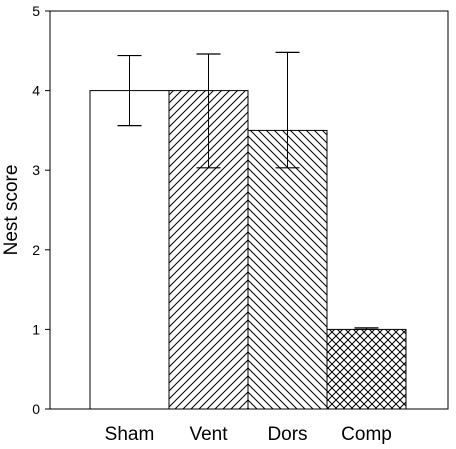 The height and width of the screenshot is (449, 456). Describe the element at coordinates (130, 434) in the screenshot. I see `x-tick-label-sham: Sham` at that location.